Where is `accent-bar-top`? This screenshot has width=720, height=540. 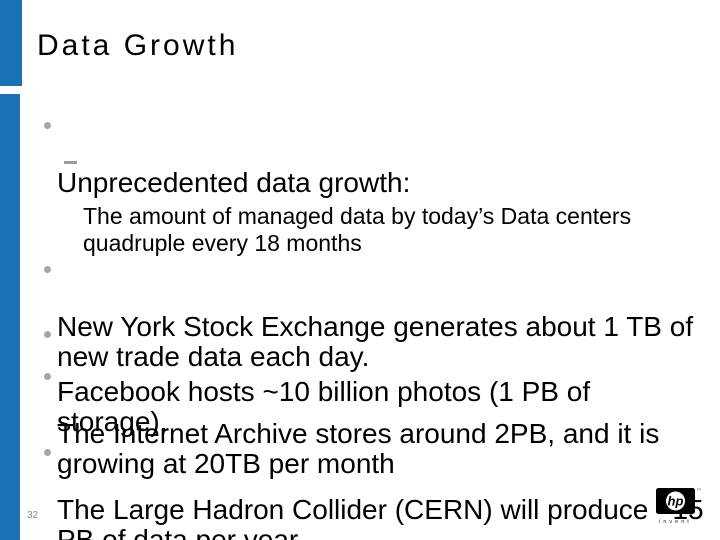
accent-bar-top is located at coordinates (11, 43).